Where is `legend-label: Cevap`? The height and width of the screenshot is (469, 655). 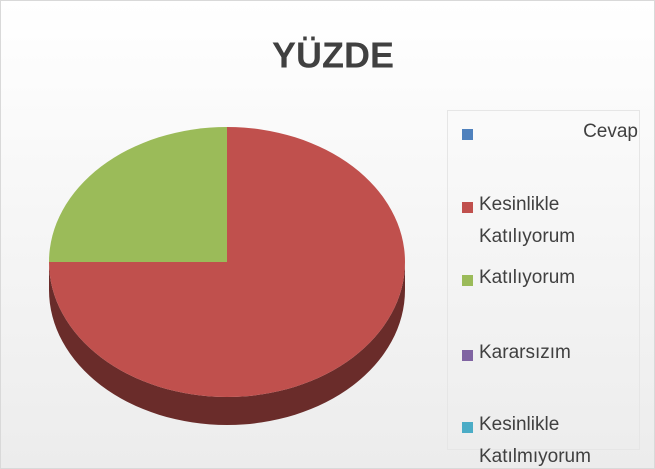 legend-label: Cevap is located at coordinates (610, 131).